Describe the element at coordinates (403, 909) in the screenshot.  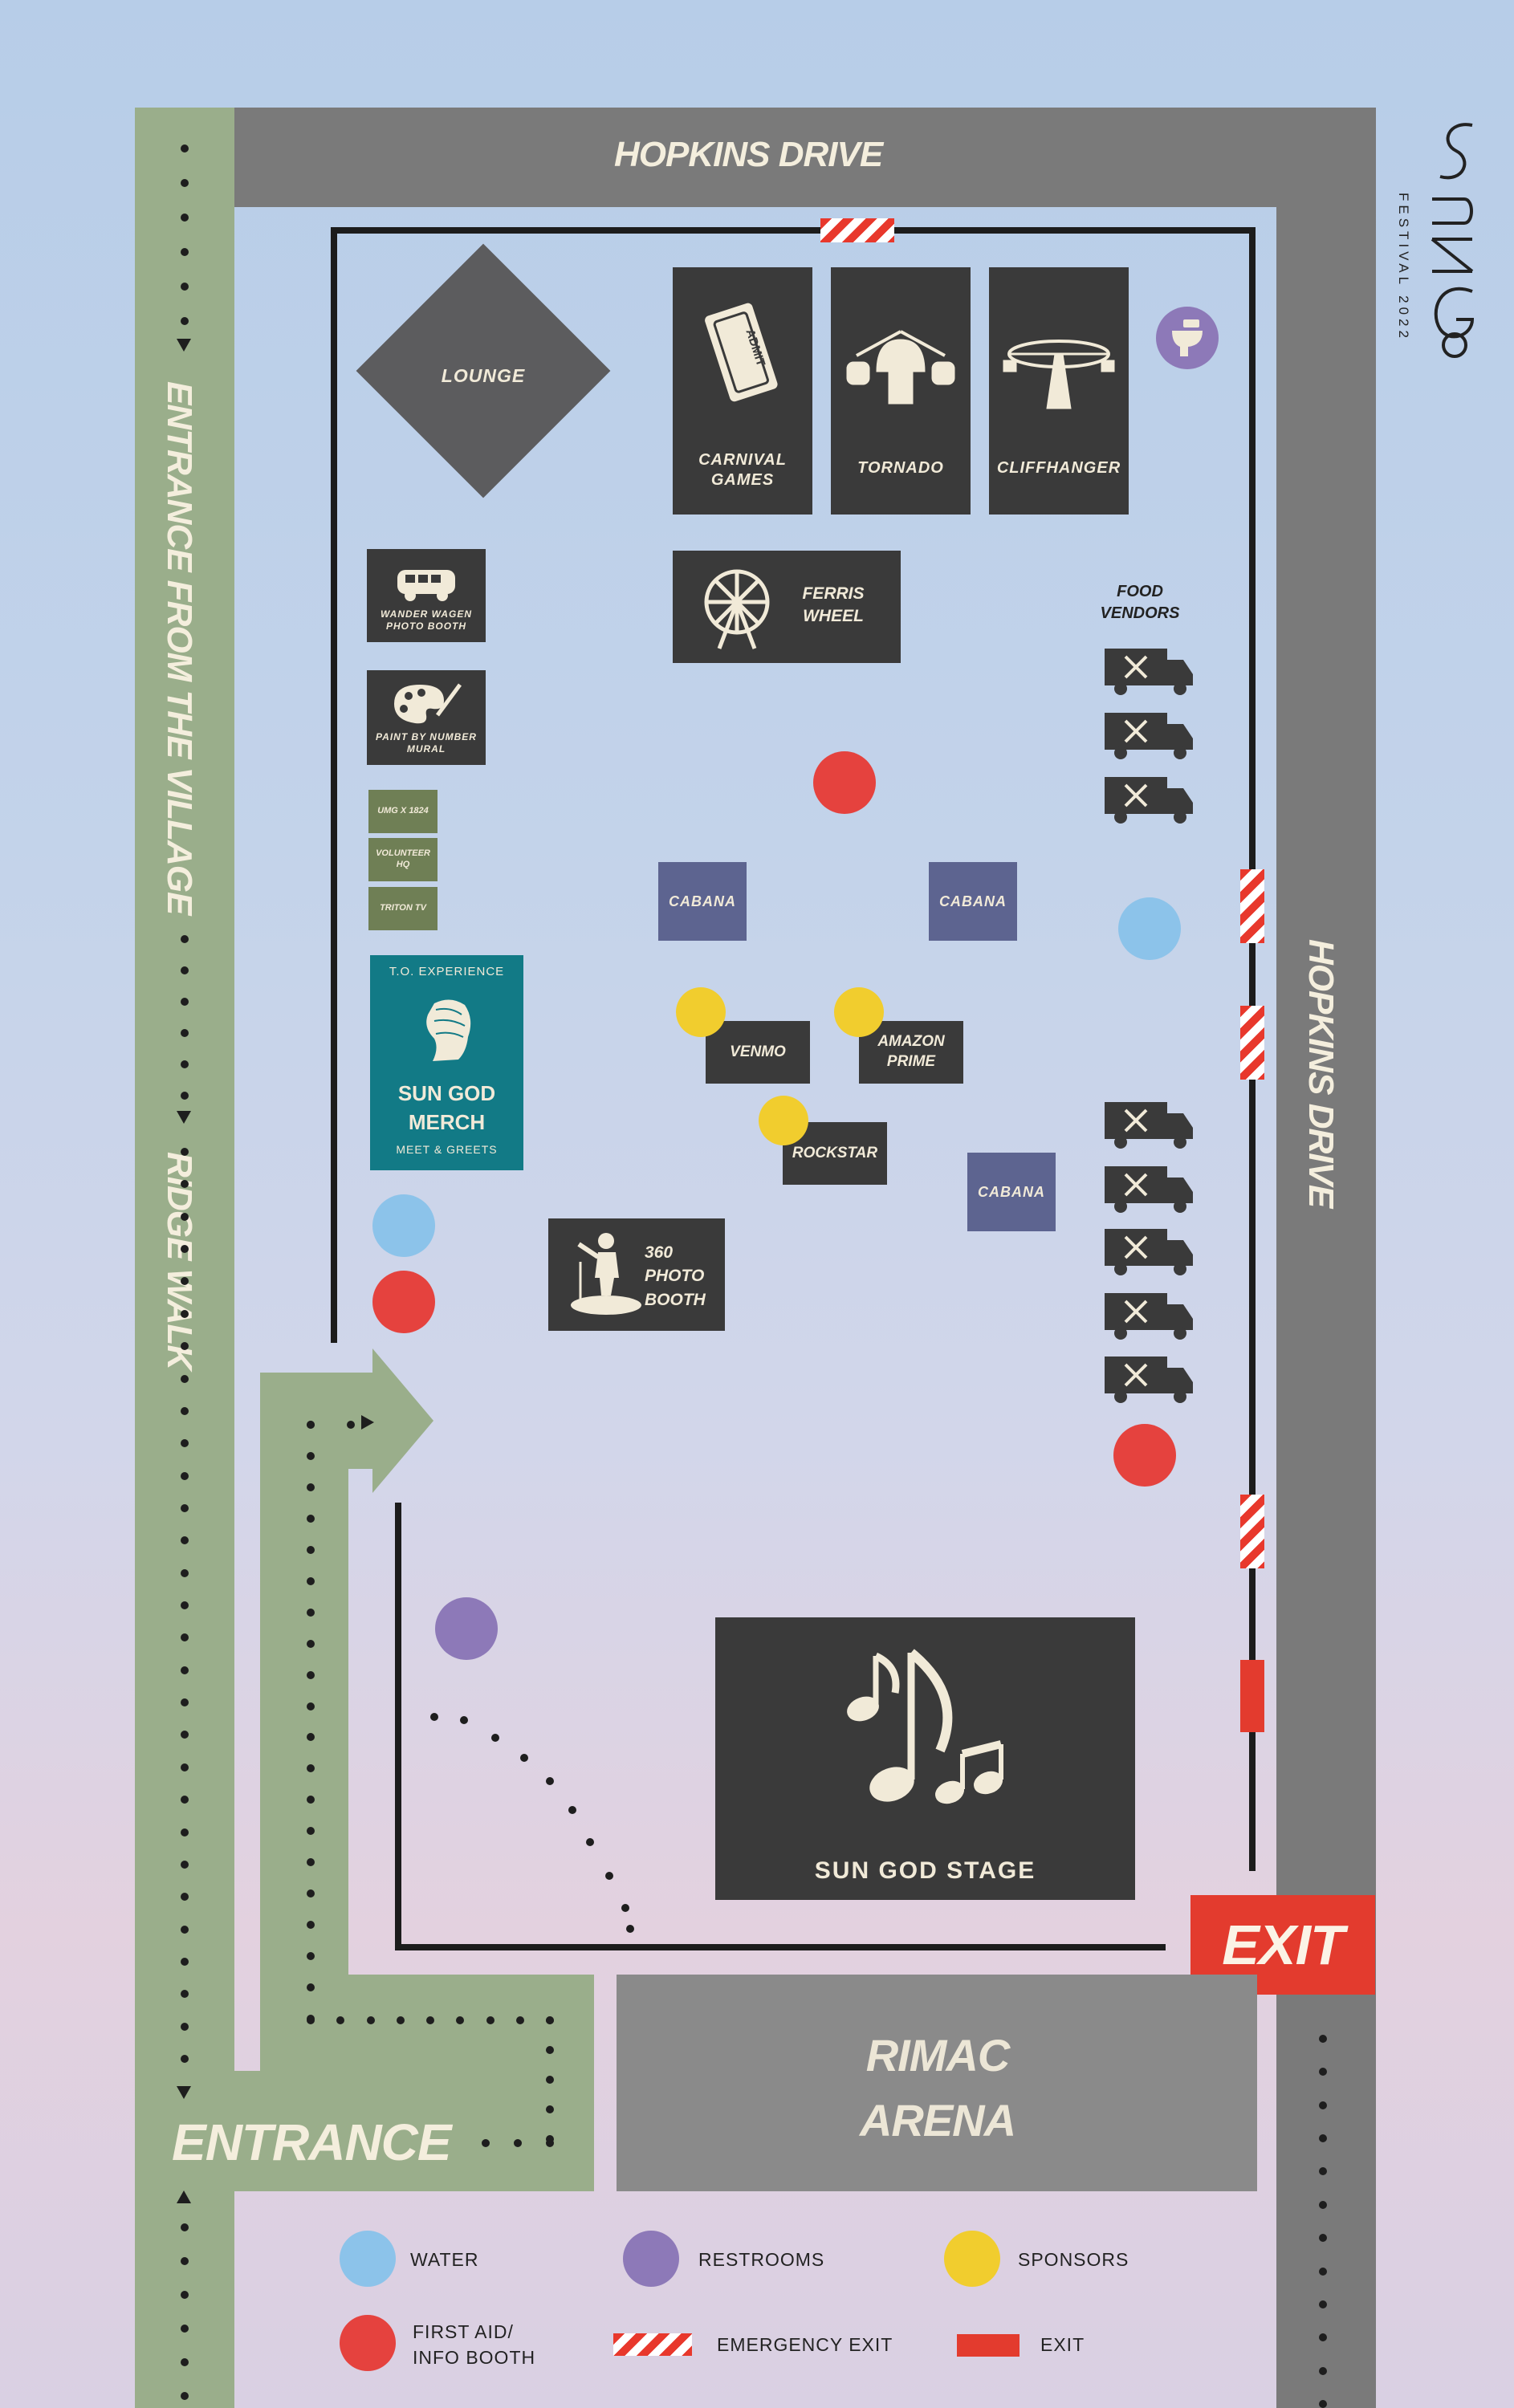
I see `triton-tv-booth: TRITON TV` at that location.